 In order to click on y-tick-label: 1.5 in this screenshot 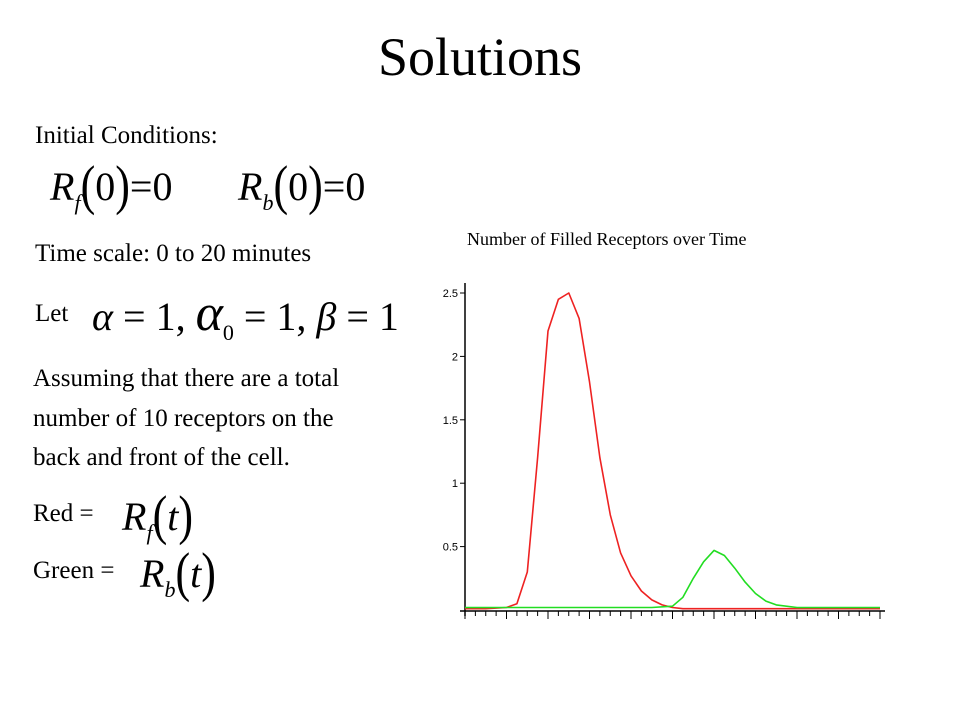, I will do `click(450, 421)`.